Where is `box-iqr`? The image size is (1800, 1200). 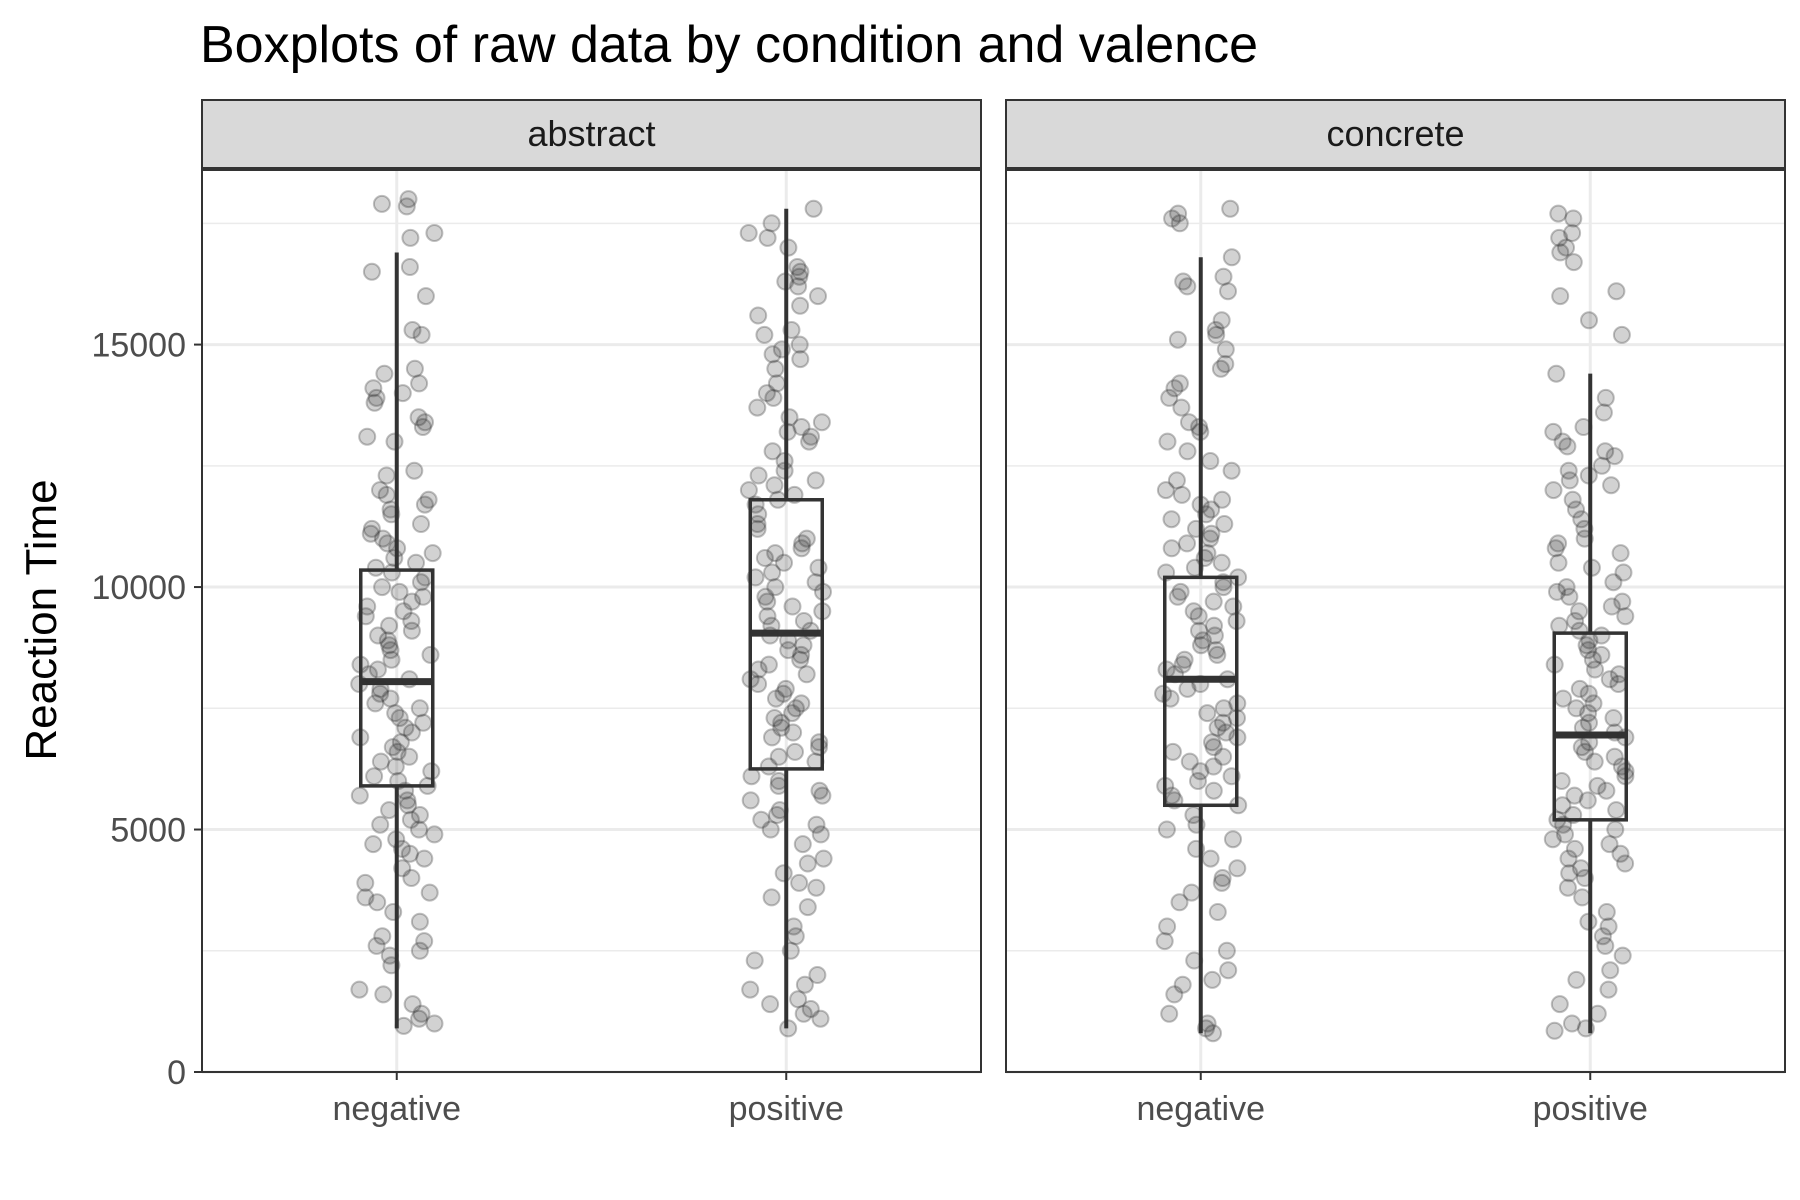 box-iqr is located at coordinates (397, 678).